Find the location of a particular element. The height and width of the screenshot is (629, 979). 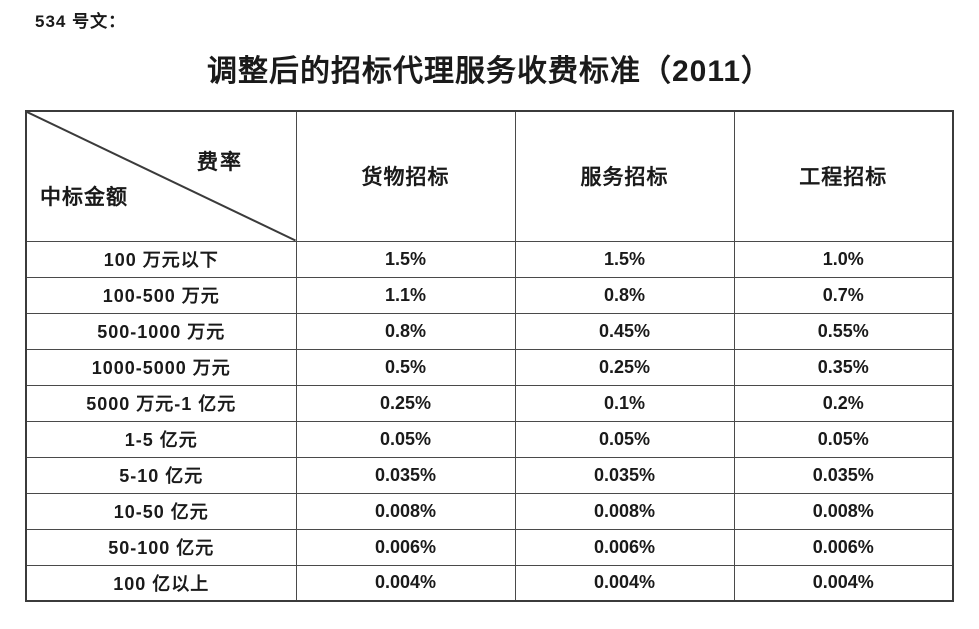

diagonal-divider-line is located at coordinates (161, 176).